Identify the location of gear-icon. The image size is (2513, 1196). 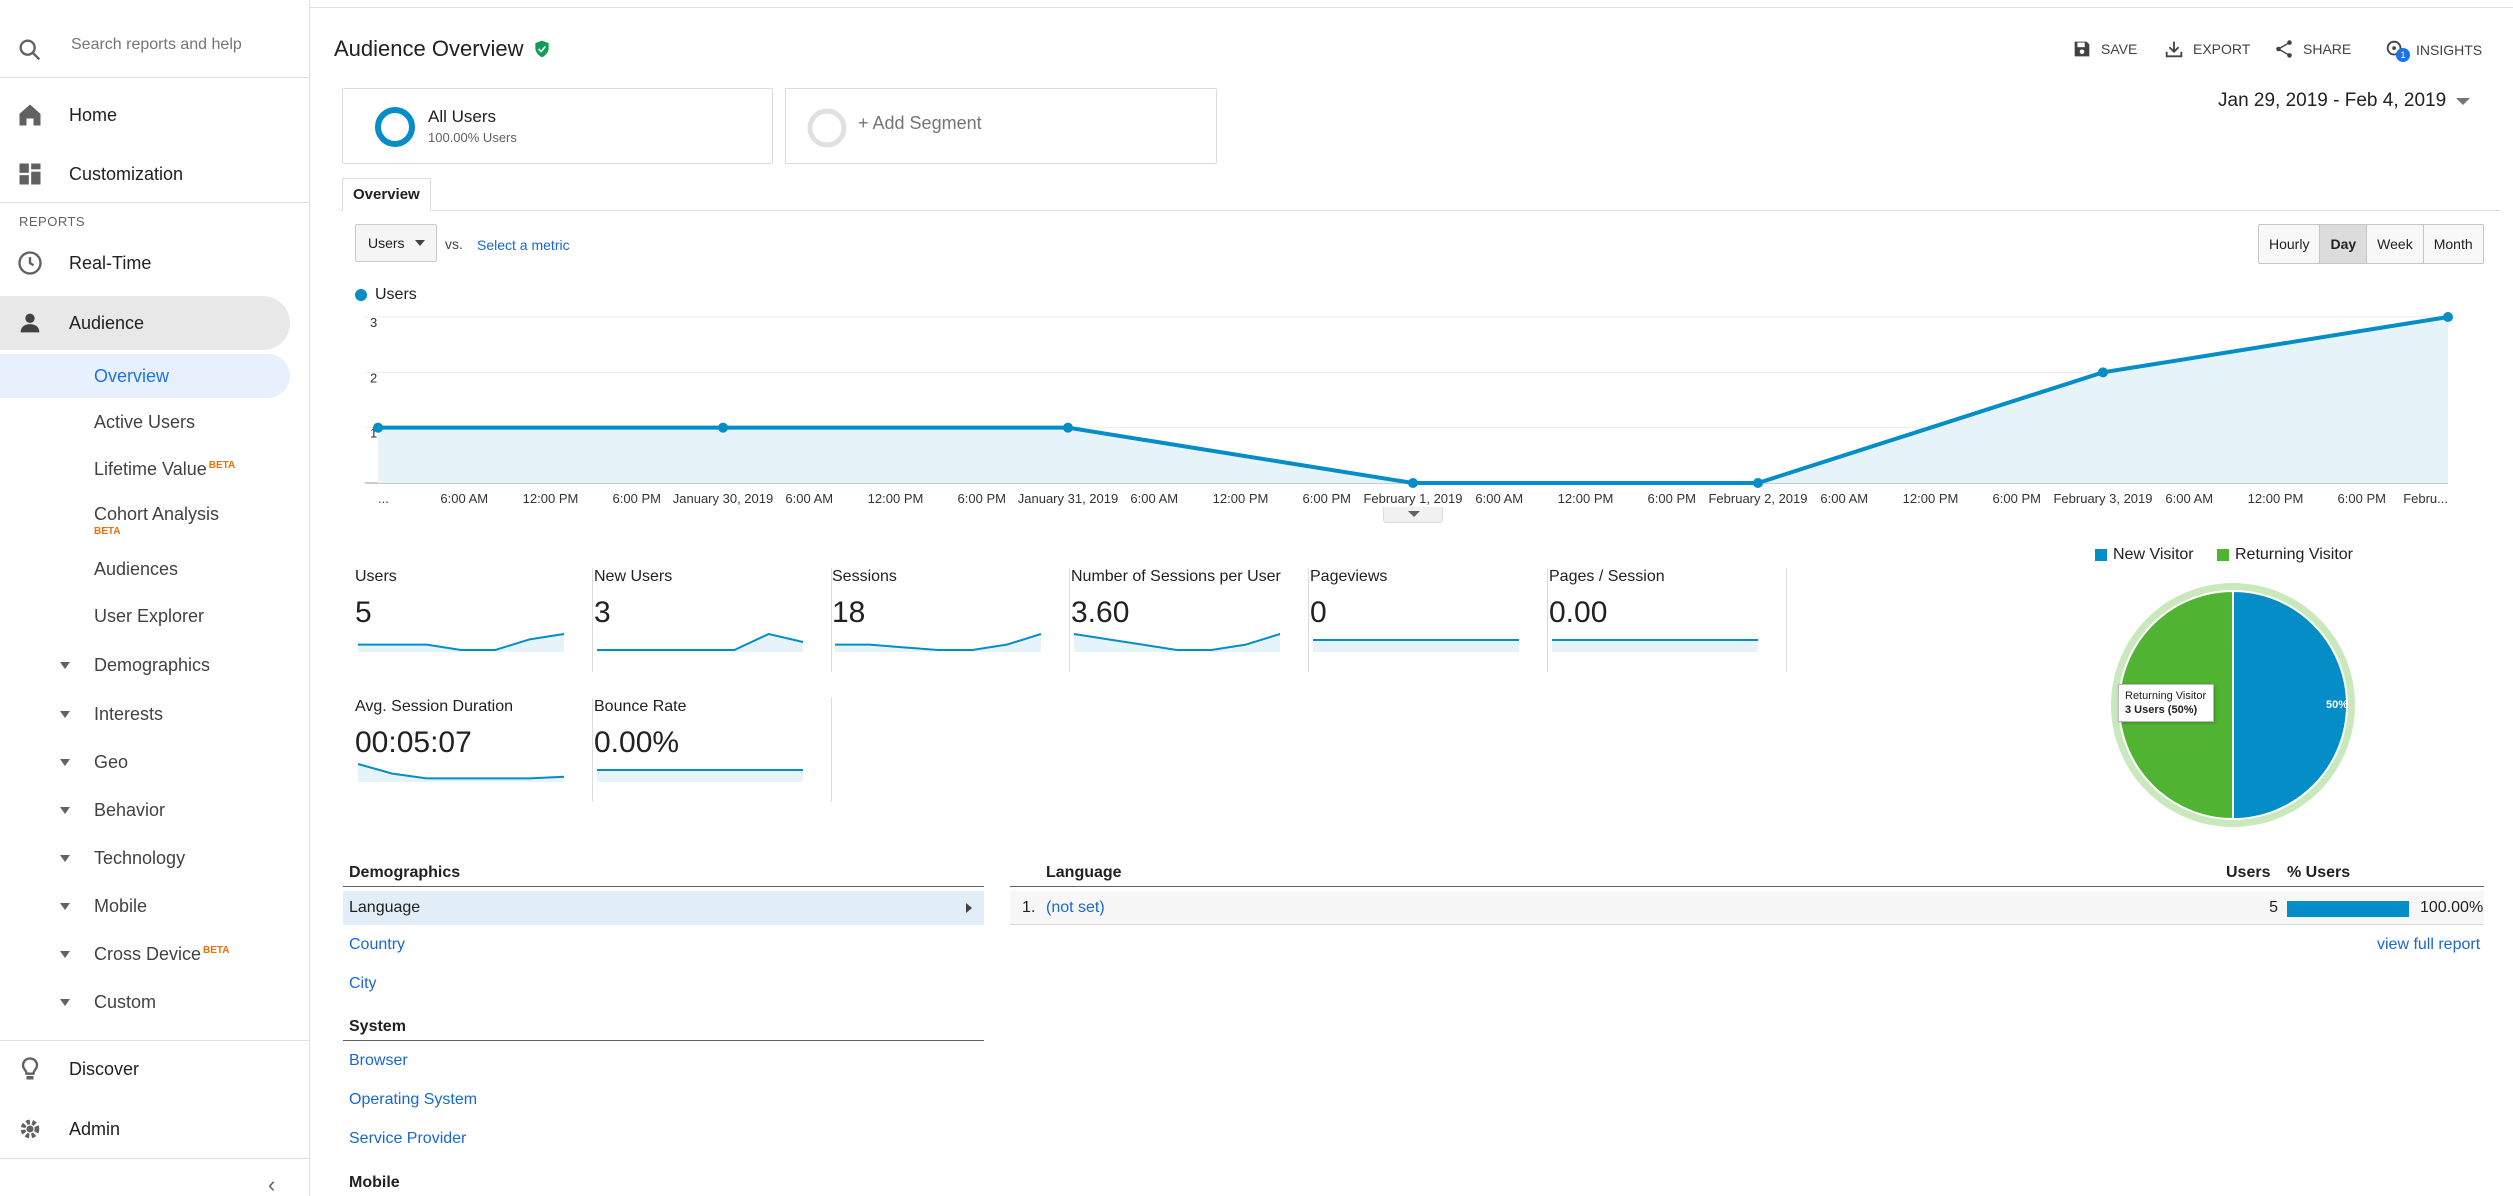
(30, 1129).